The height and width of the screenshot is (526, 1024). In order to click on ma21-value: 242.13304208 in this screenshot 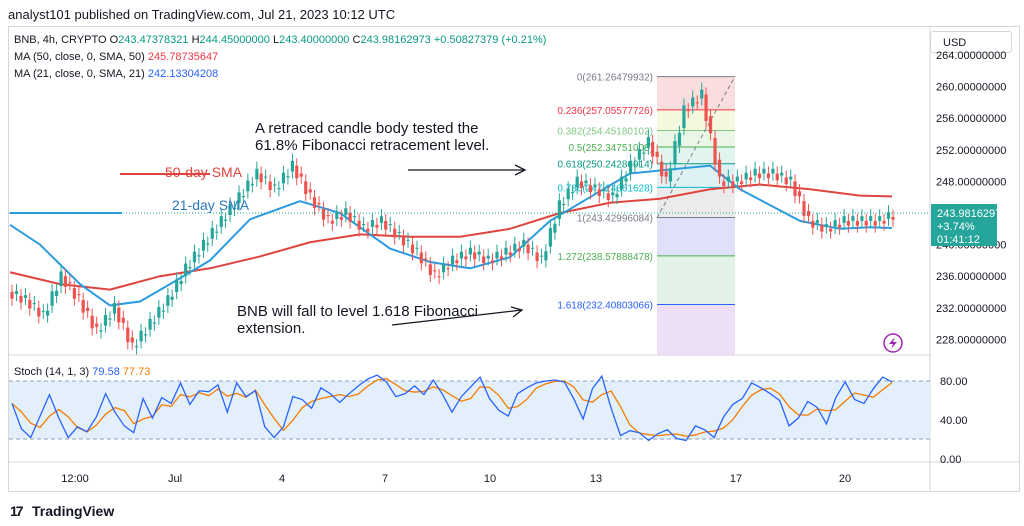, I will do `click(183, 74)`.